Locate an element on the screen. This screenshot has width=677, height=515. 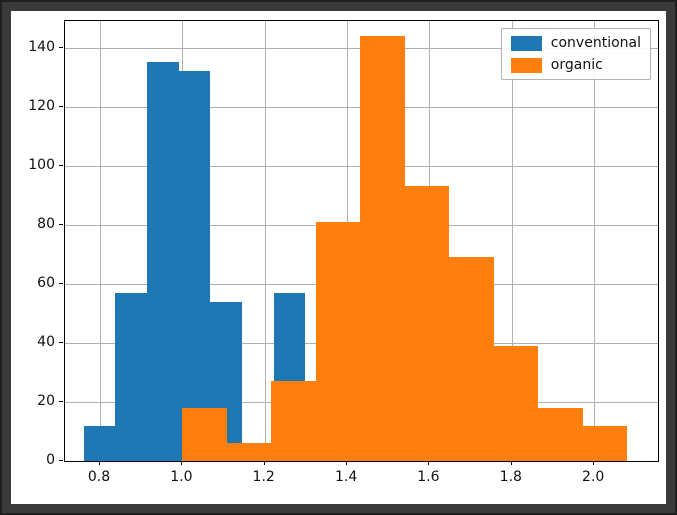
legend-item-conventional: conventional is located at coordinates (575, 43).